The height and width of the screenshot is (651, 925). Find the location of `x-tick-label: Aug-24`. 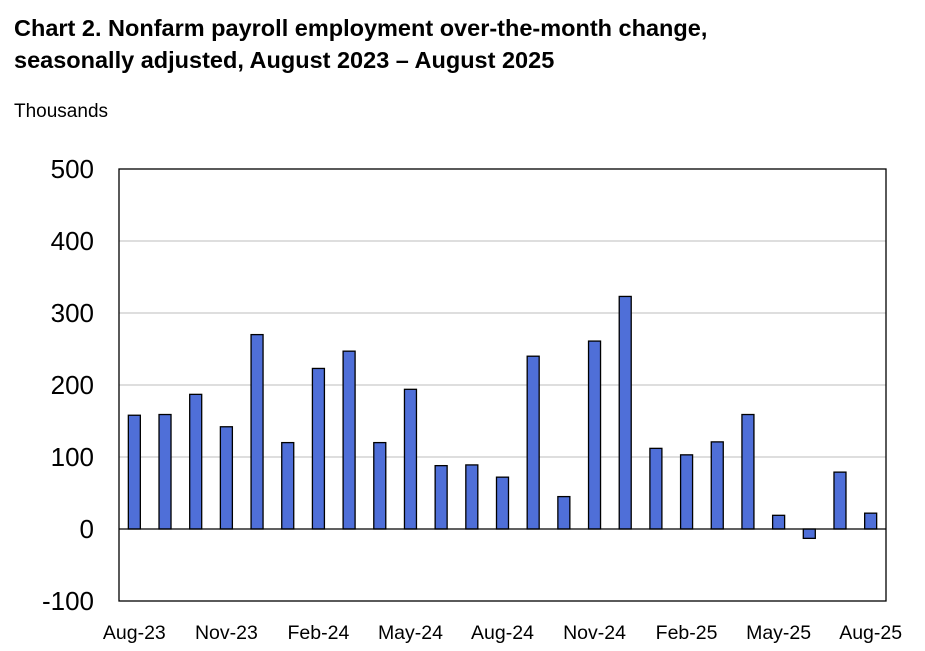

x-tick-label: Aug-24 is located at coordinates (502, 633).